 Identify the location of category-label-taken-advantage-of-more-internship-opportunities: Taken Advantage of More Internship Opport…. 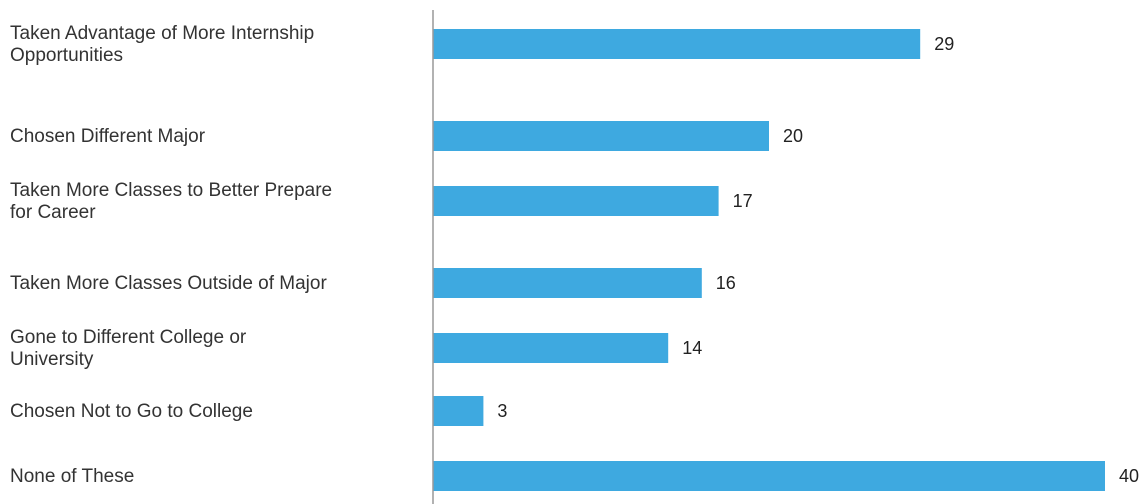
(162, 44).